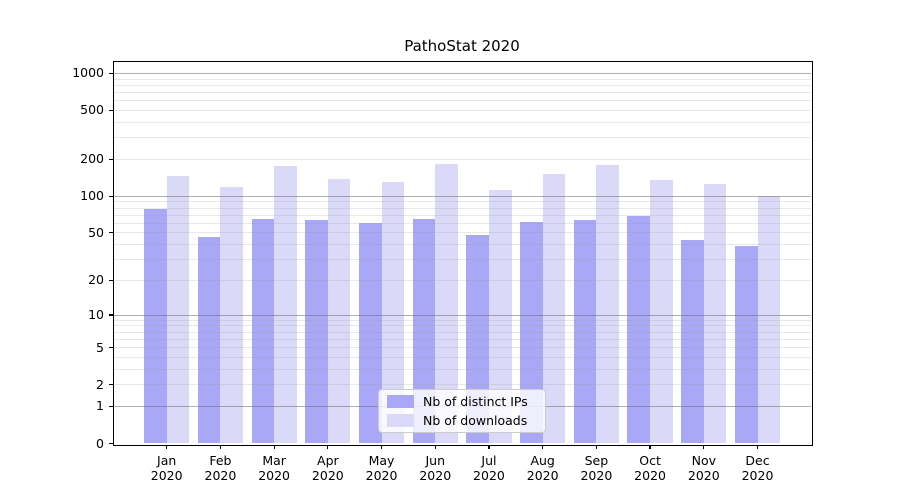  Describe the element at coordinates (639, 329) in the screenshot. I see `bar-distinct-ips-oct` at that location.